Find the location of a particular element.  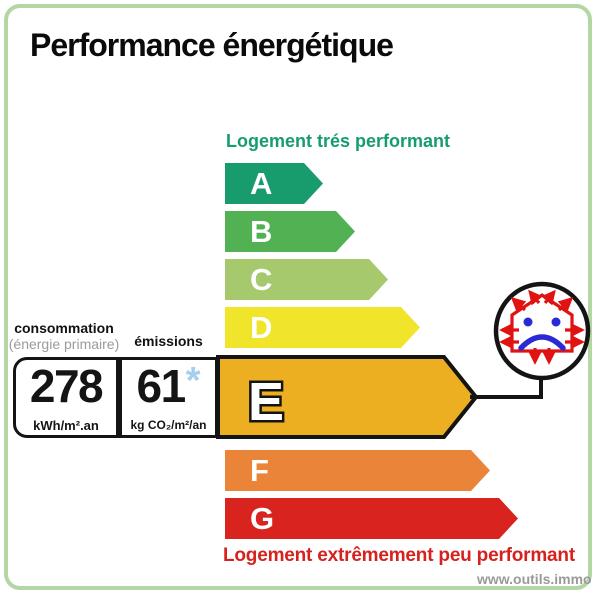

emissions-value-box: 61* kg CO₂/m²/an is located at coordinates (168, 397).